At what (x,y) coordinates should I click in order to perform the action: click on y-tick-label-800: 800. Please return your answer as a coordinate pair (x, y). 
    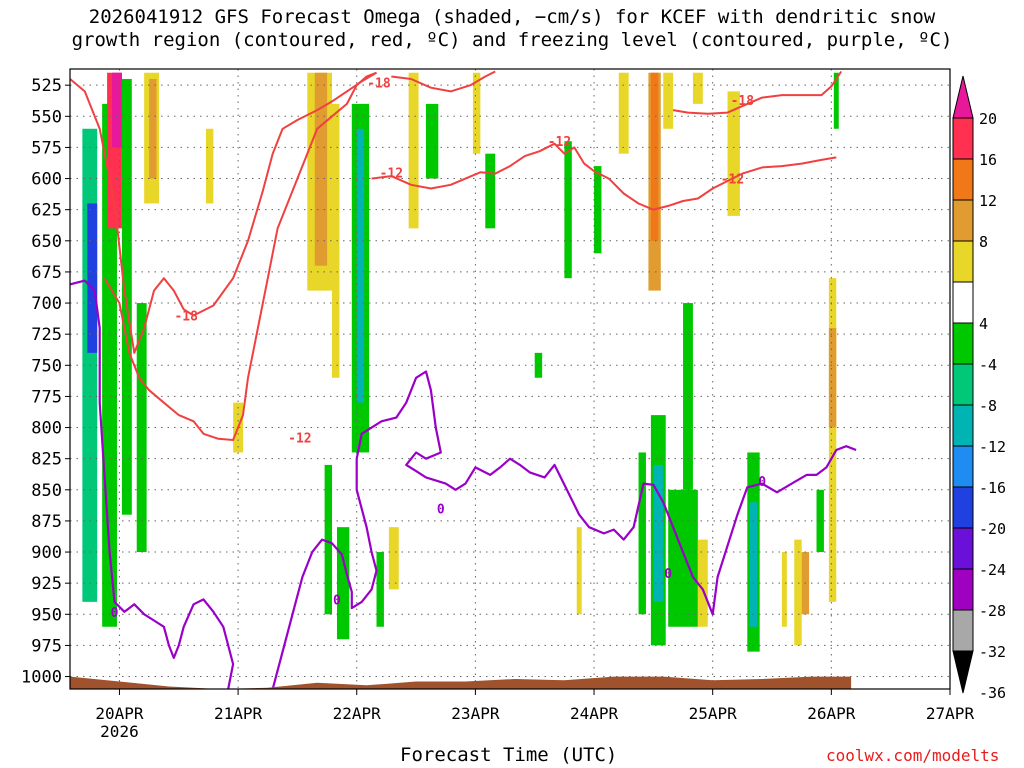
    Looking at the image, I should click on (46, 429).